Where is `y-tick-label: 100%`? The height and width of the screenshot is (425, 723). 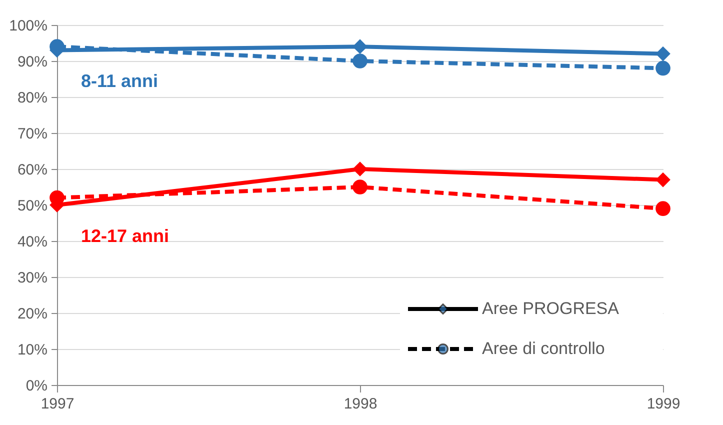 y-tick-label: 100% is located at coordinates (28, 26).